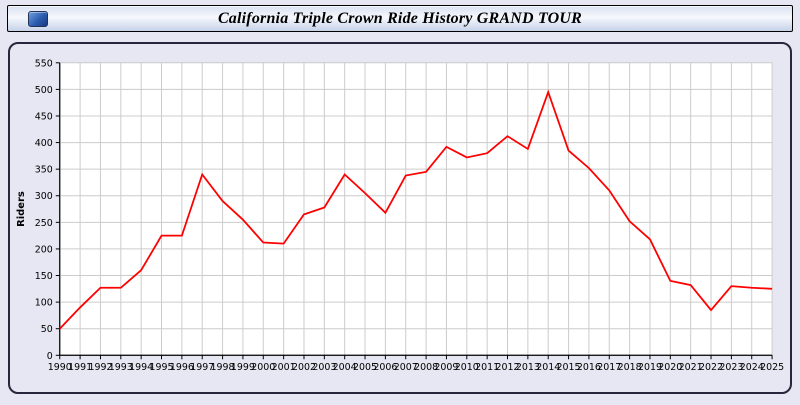  I want to click on svg-text: 400, so click(44, 143).